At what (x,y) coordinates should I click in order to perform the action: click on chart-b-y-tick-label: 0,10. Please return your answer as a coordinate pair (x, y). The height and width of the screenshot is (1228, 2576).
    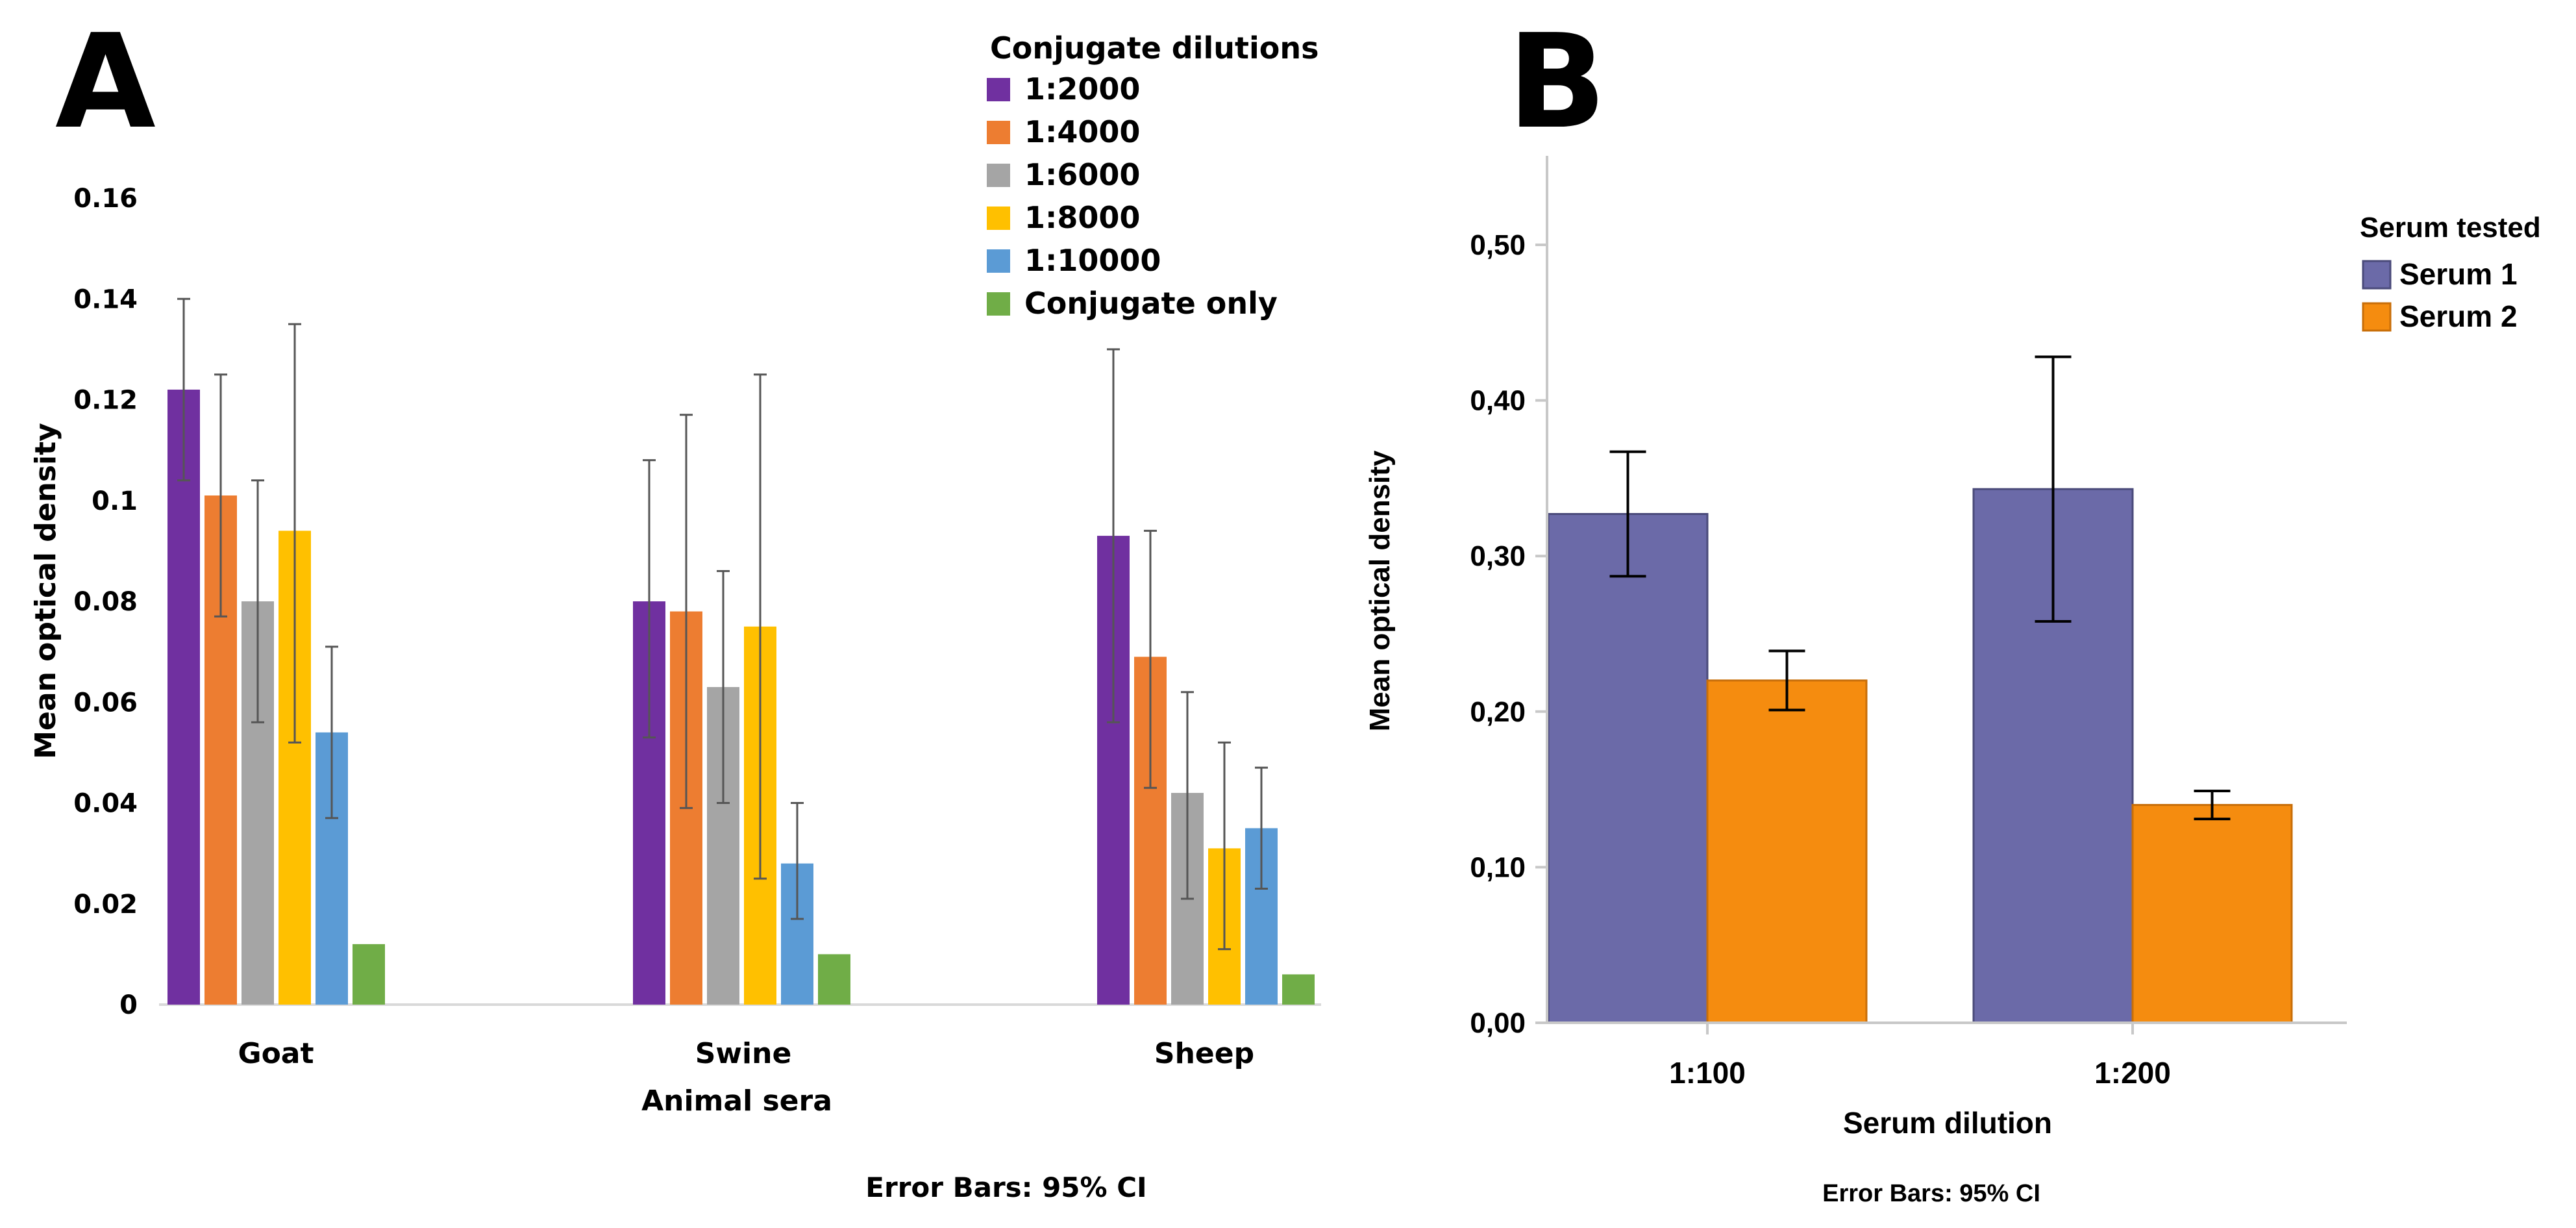
    Looking at the image, I should click on (1498, 867).